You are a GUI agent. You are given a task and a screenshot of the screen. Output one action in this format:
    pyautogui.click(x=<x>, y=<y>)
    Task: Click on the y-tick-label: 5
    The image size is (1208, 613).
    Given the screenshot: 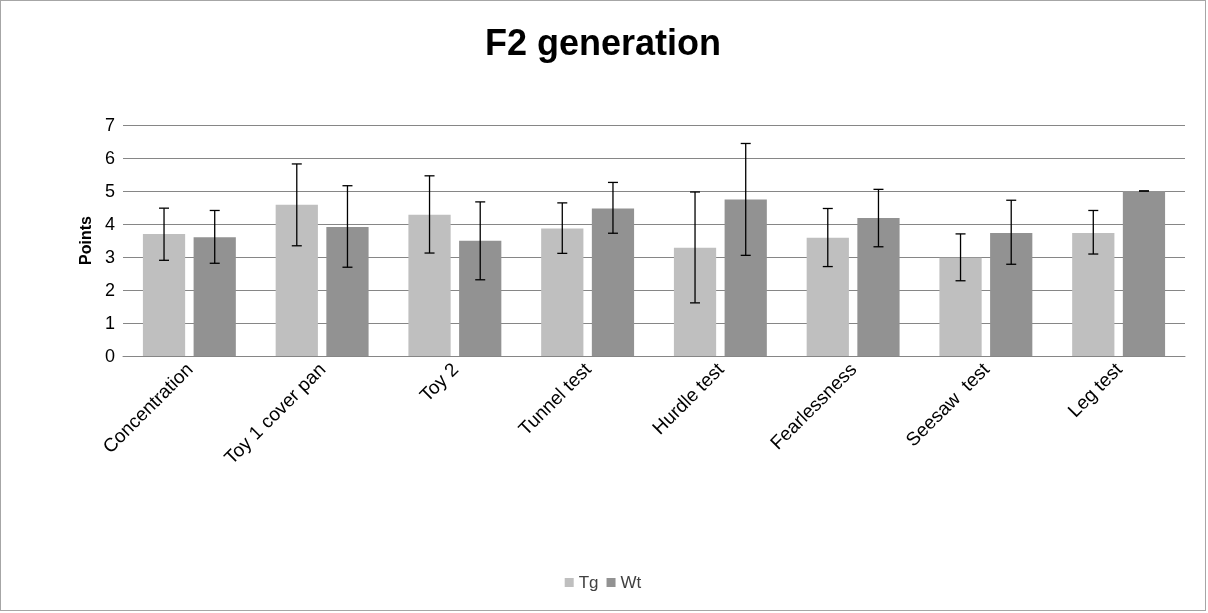 What is the action you would take?
    pyautogui.click(x=109, y=191)
    